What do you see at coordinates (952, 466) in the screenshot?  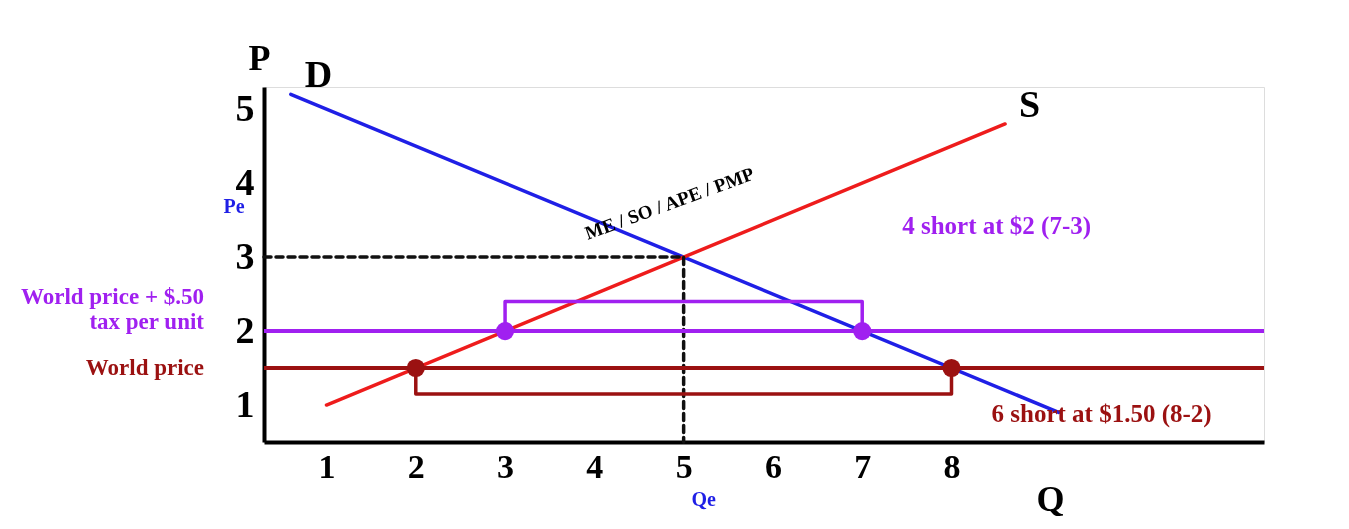 I see `x-tick-label: 8` at bounding box center [952, 466].